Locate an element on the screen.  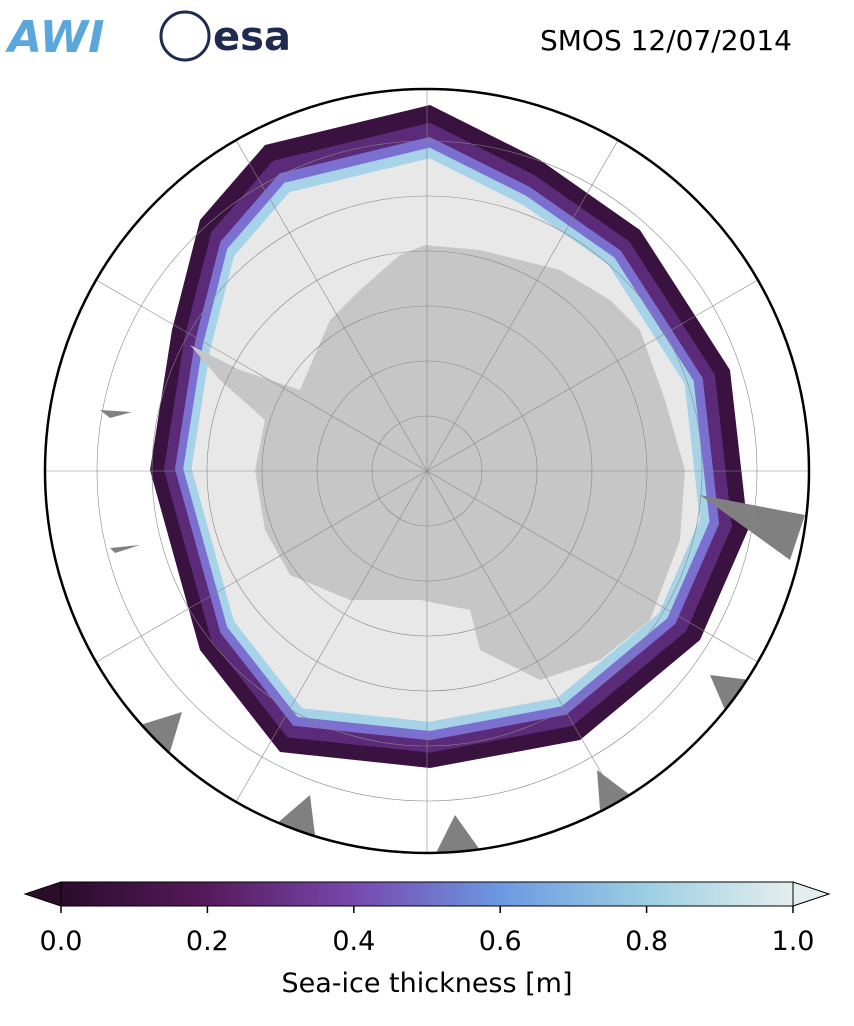
colorbar-tick-label: 0.6 is located at coordinates (500, 941).